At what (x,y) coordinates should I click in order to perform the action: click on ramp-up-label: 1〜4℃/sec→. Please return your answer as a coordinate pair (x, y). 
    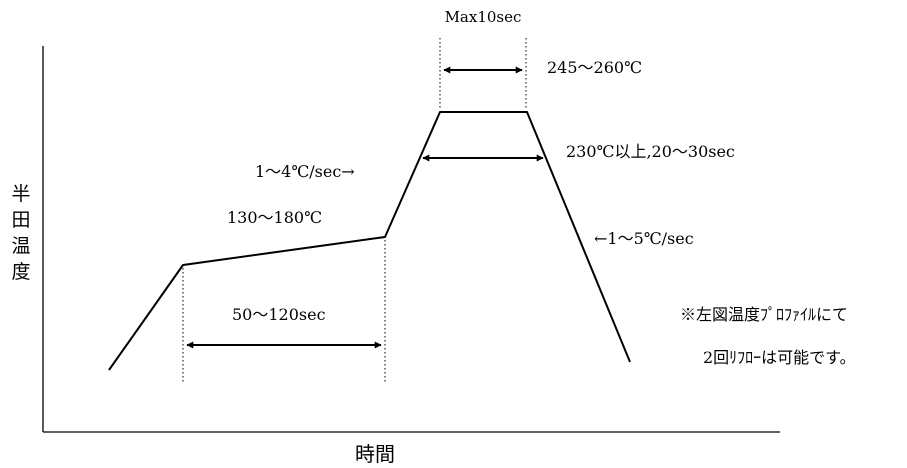
    Looking at the image, I should click on (305, 171).